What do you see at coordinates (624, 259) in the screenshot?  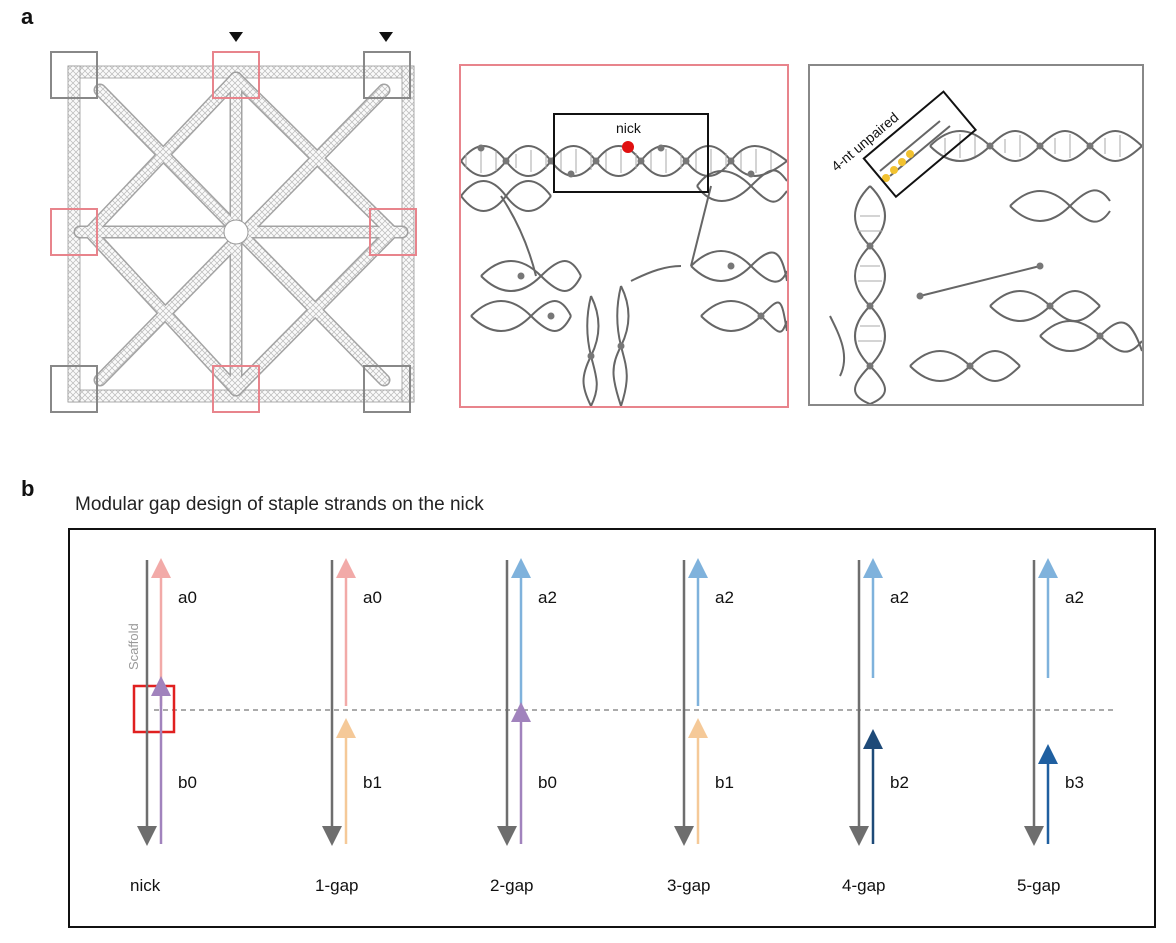 I see `nick-zoom-helices` at bounding box center [624, 259].